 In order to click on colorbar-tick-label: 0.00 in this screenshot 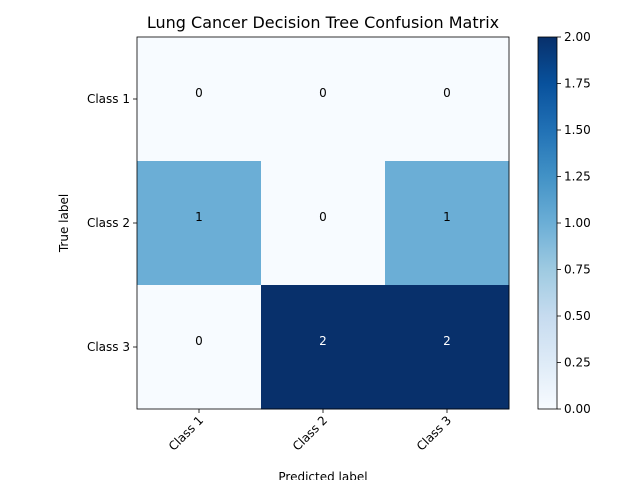, I will do `click(577, 409)`.